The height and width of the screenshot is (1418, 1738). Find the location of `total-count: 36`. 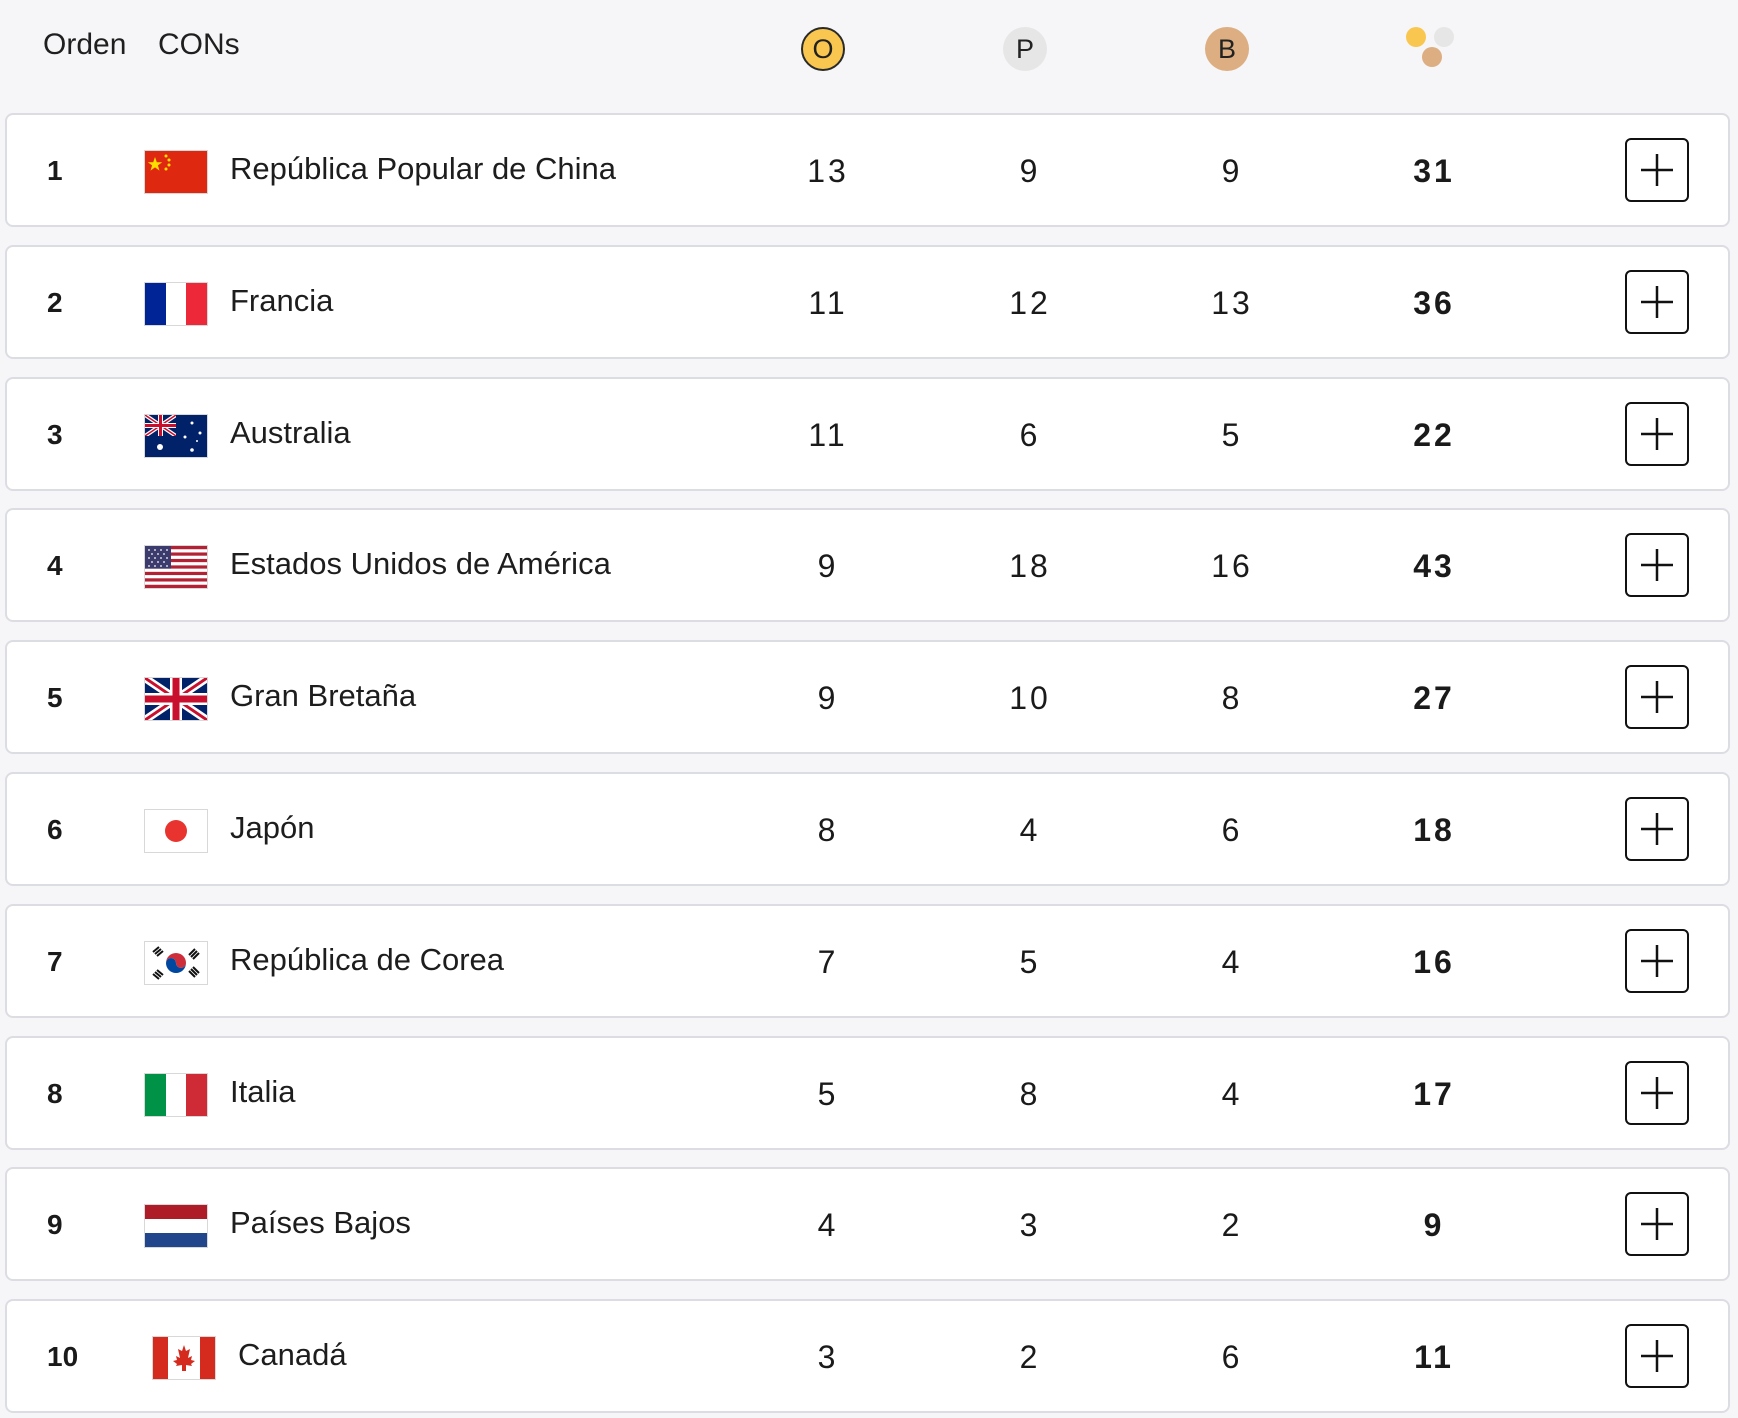

total-count: 36 is located at coordinates (1434, 303).